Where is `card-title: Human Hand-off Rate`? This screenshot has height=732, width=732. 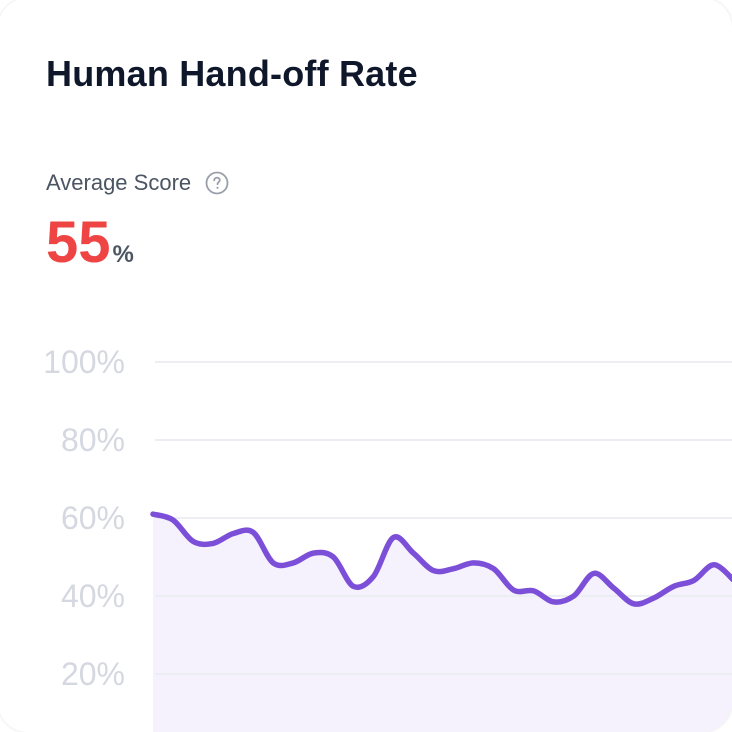
card-title: Human Hand-off Rate is located at coordinates (232, 73).